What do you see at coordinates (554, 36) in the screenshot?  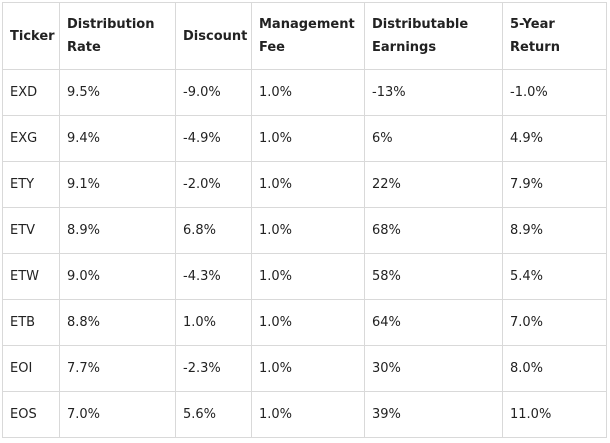 I see `header-5-year-return: 5-Year Return` at bounding box center [554, 36].